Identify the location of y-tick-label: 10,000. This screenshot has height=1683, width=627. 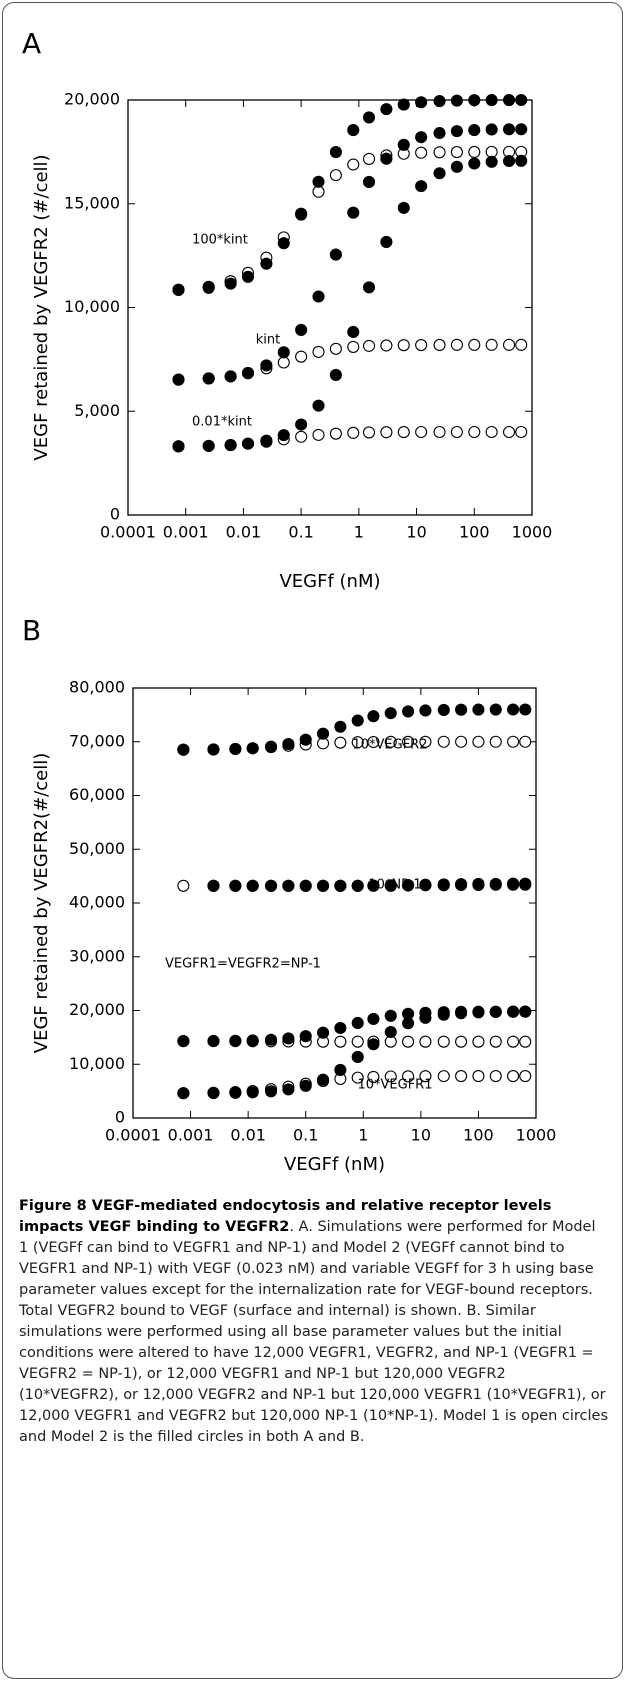
(92, 306).